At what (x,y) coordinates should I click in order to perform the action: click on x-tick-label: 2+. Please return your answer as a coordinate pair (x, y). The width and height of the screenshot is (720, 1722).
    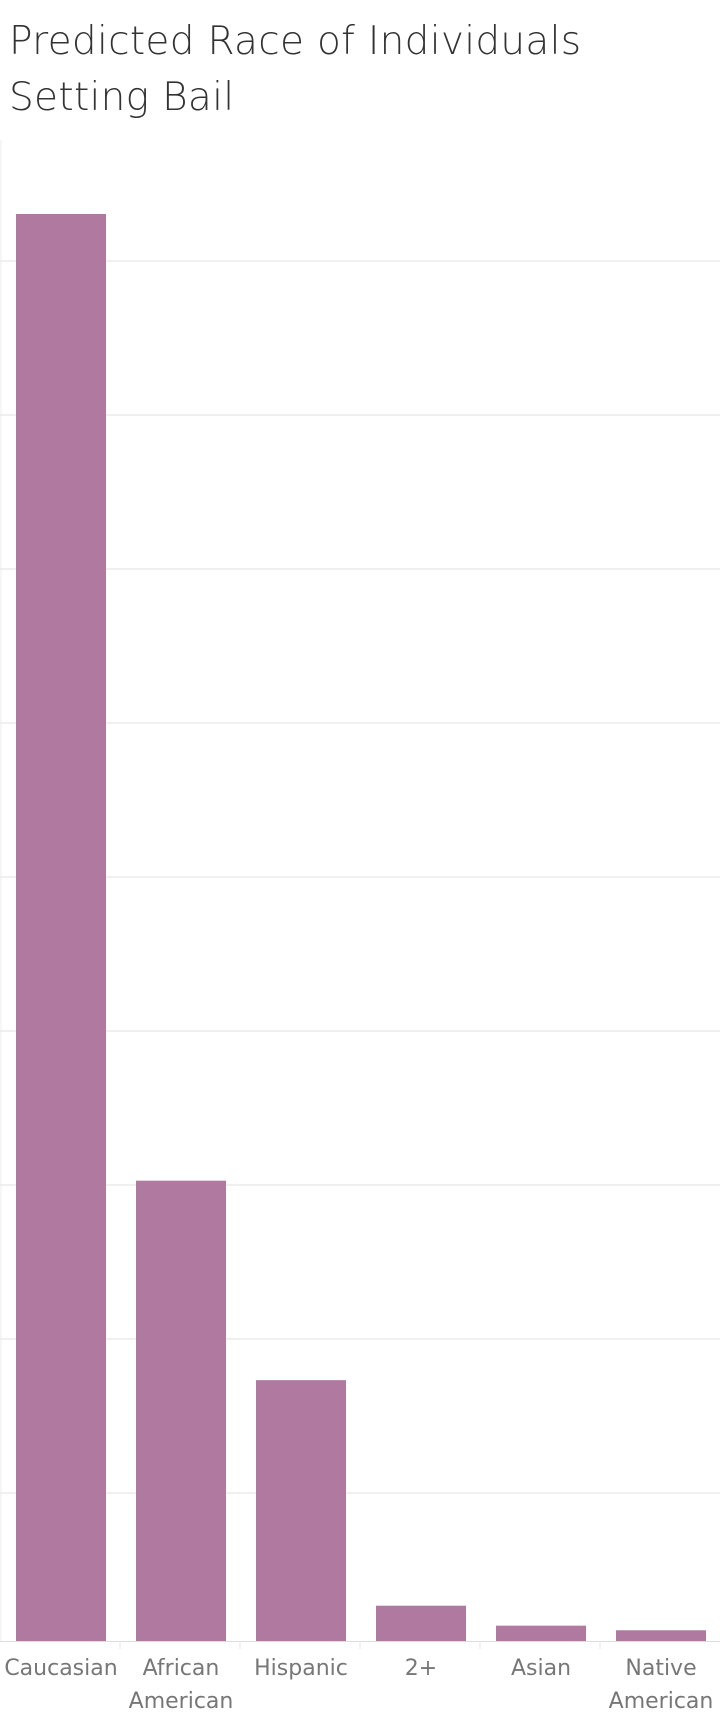
    Looking at the image, I should click on (421, 1668).